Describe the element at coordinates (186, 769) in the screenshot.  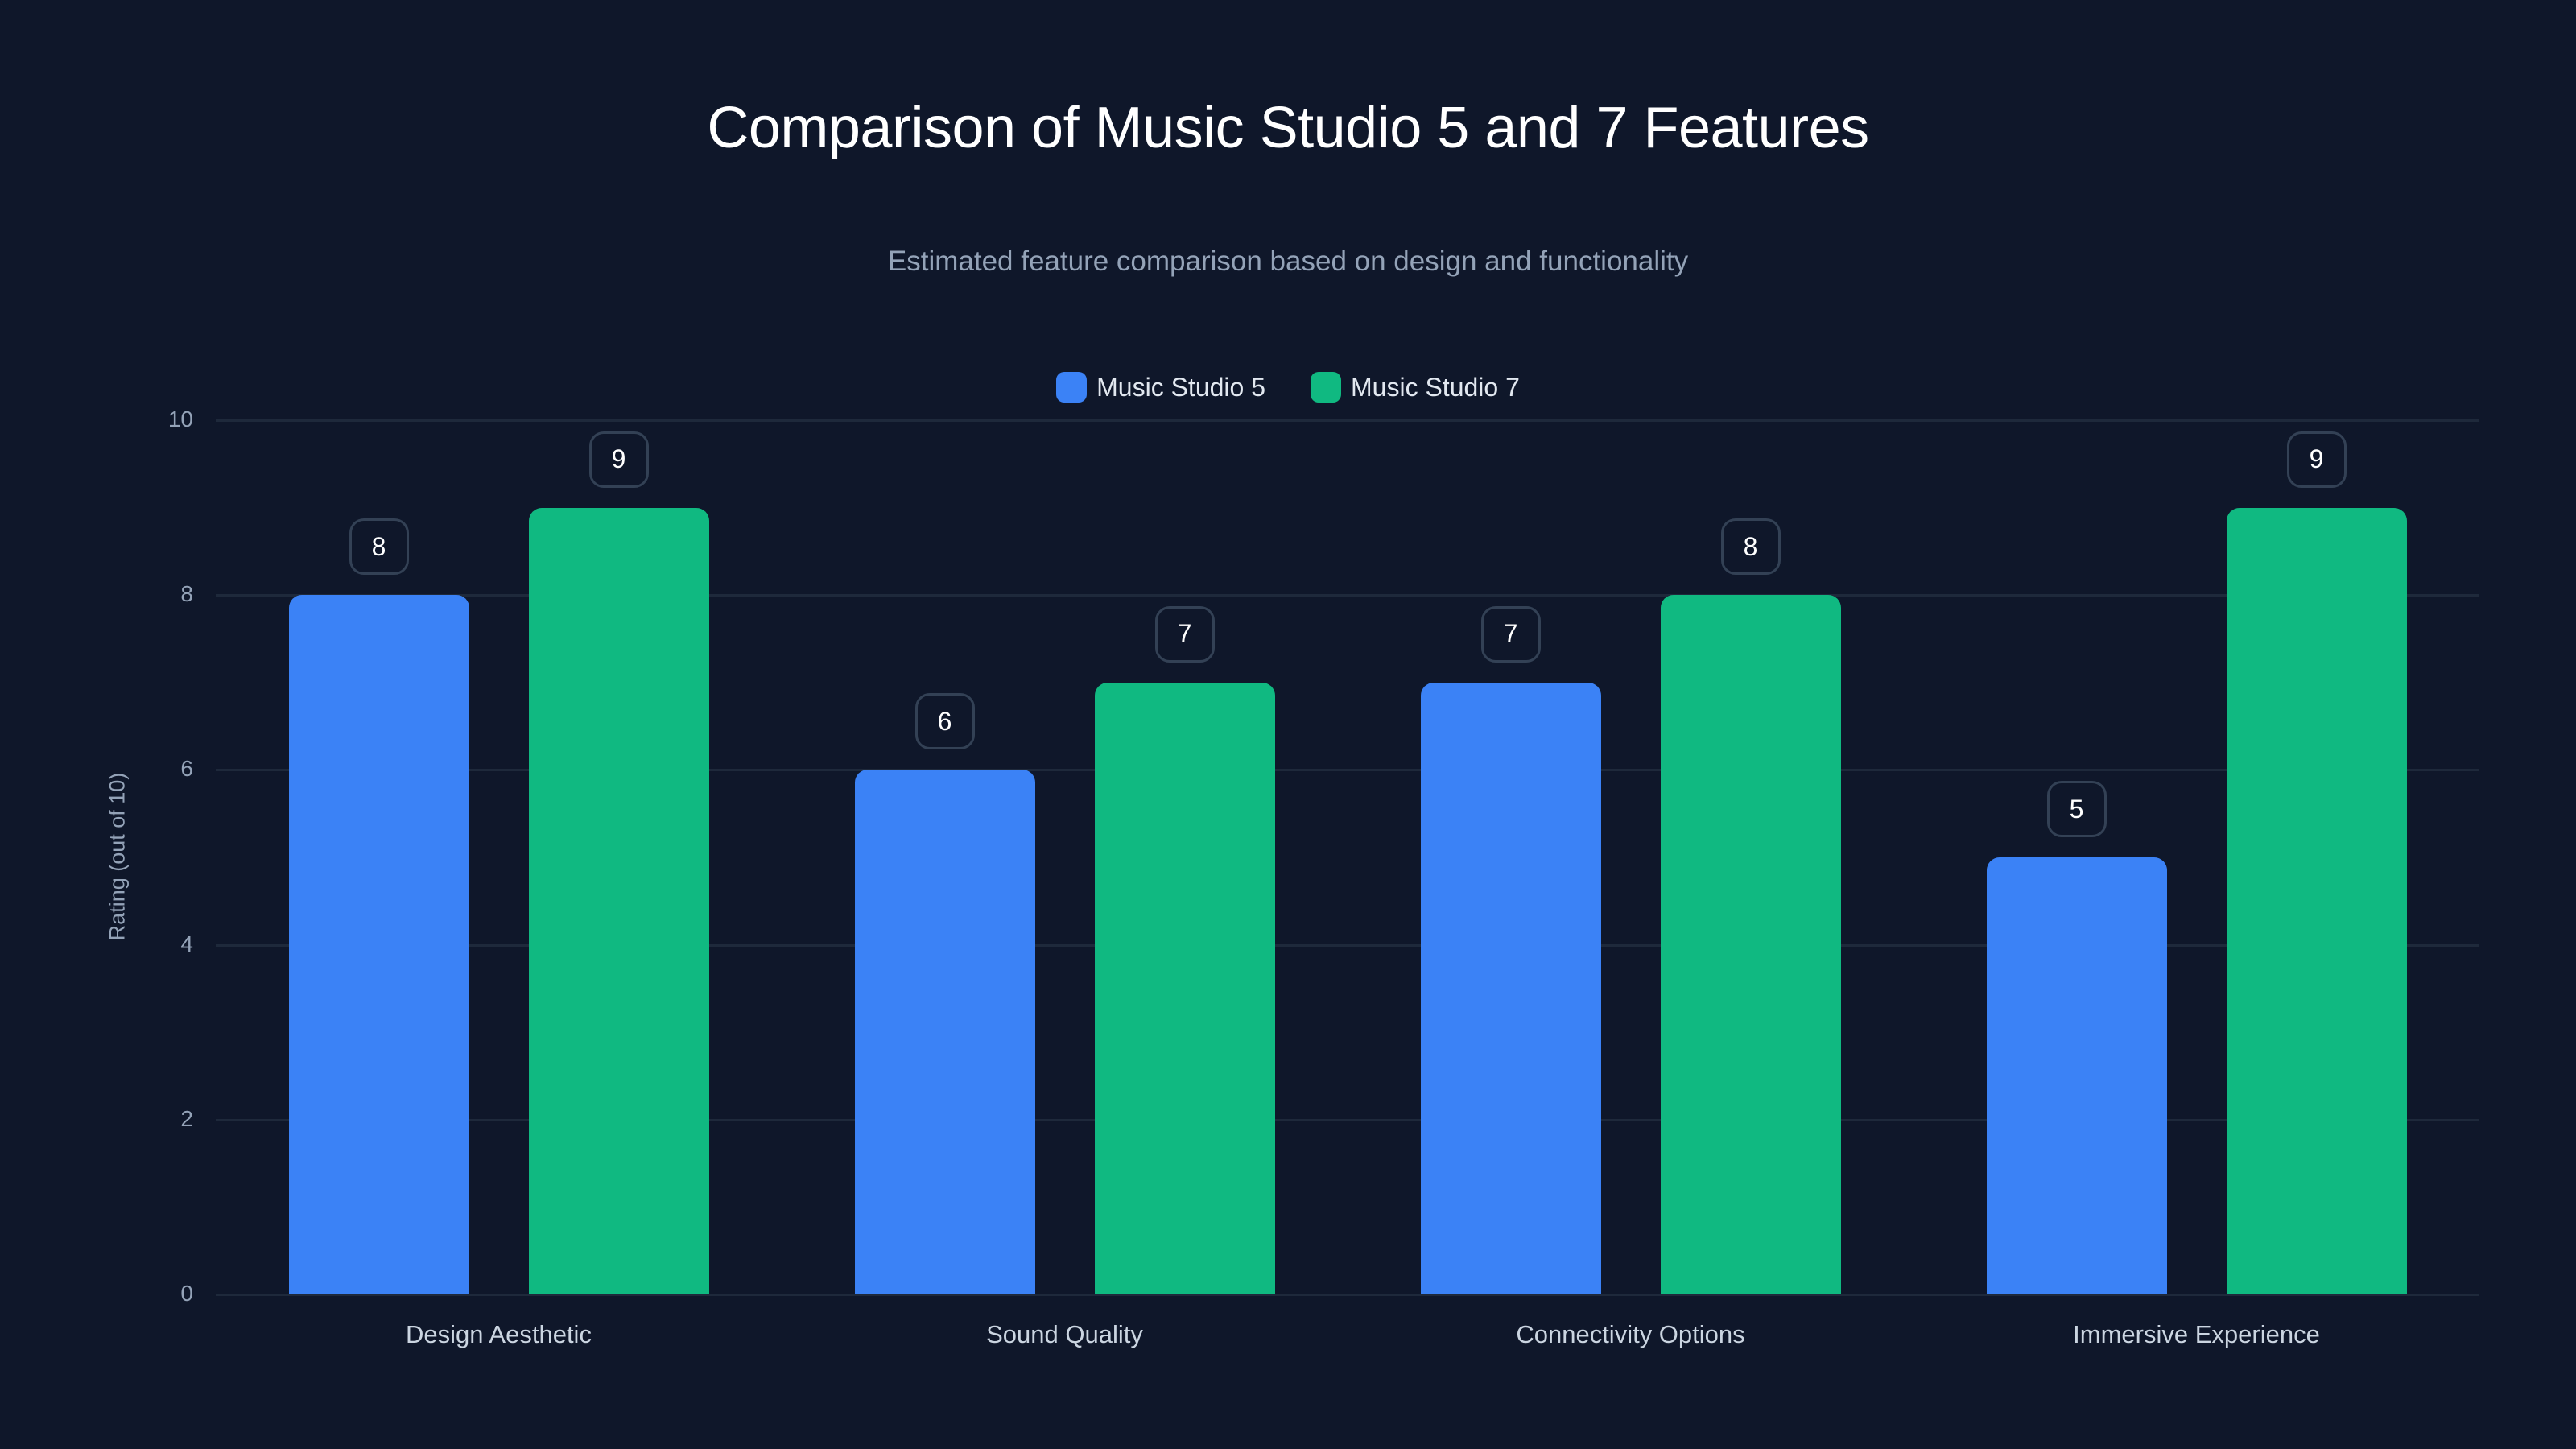
I see `y-tick-label: 6` at that location.